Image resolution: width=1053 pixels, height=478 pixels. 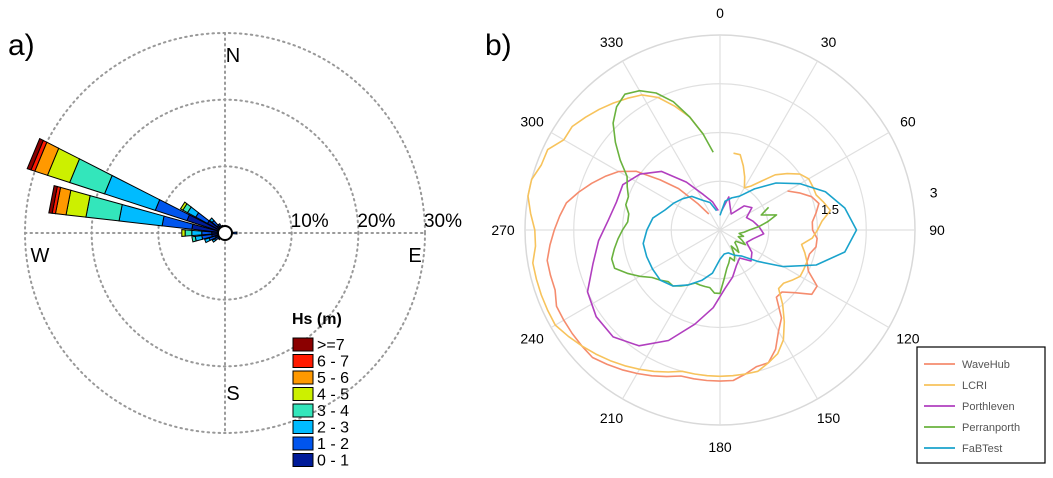 What do you see at coordinates (333, 378) in the screenshot?
I see `legend-label: 5 - 6` at bounding box center [333, 378].